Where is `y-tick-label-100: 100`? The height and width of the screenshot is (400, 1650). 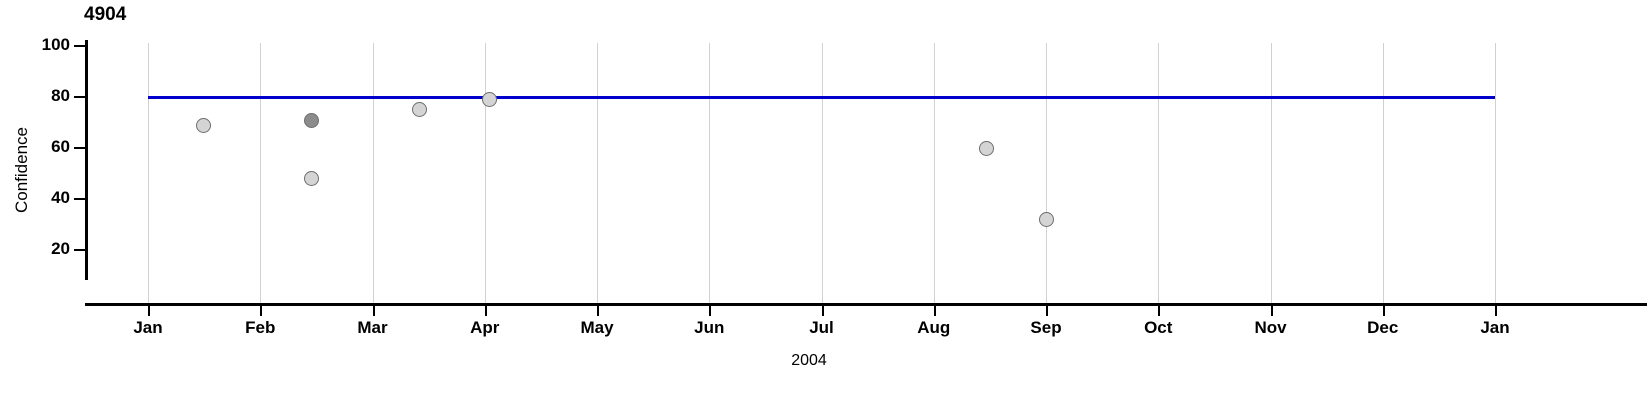
y-tick-label-100: 100 is located at coordinates (55, 44).